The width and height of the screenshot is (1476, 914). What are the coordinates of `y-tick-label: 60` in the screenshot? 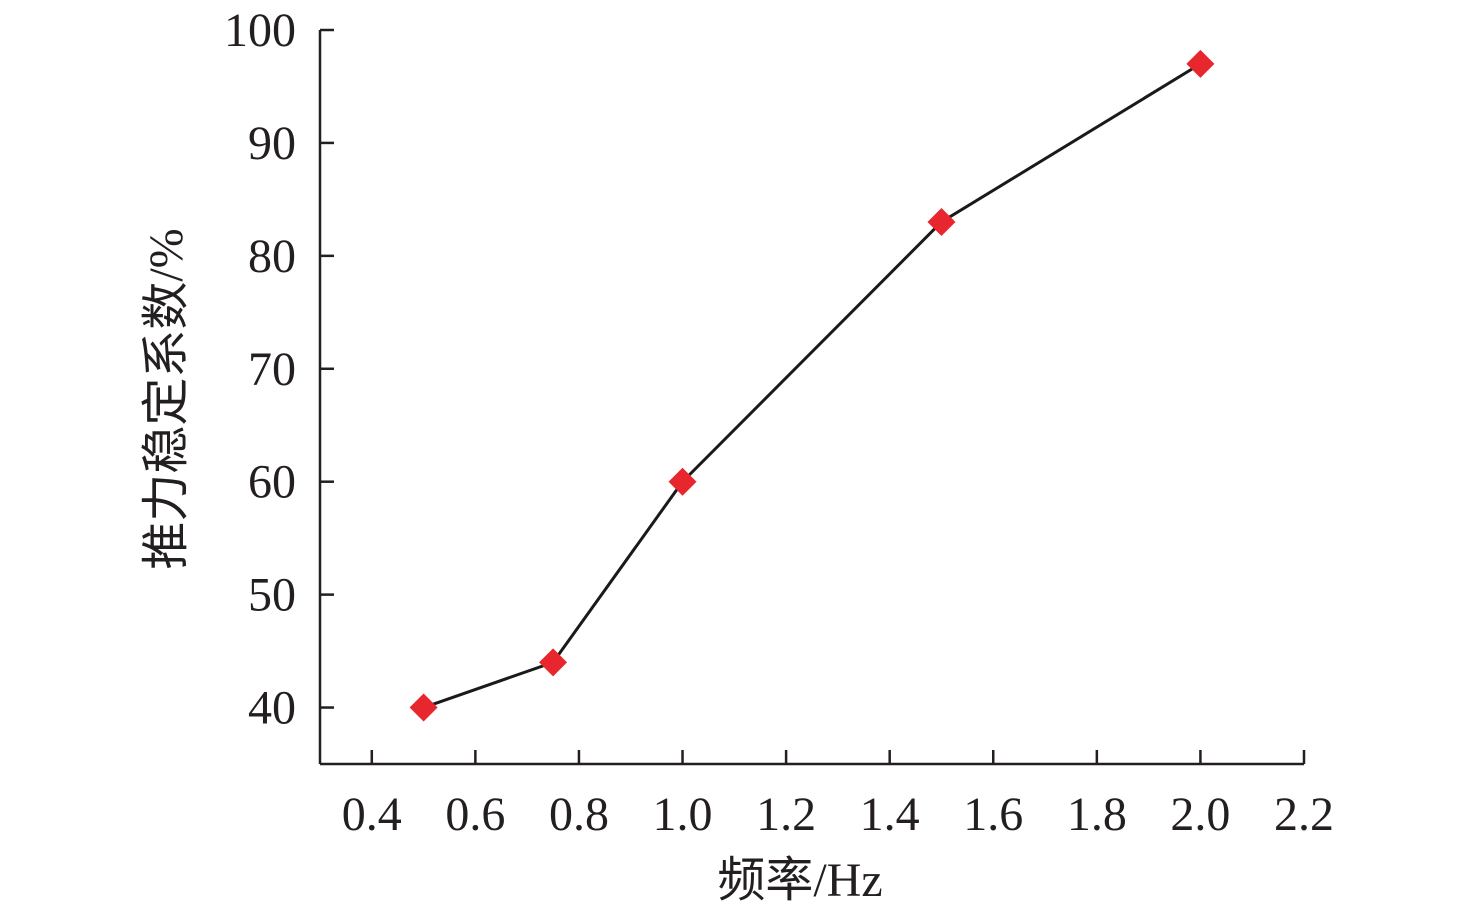 It's located at (272, 482).